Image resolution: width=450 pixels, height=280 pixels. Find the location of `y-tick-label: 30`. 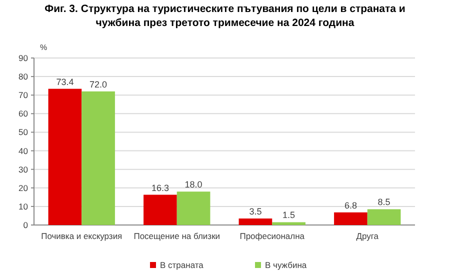

y-tick-label: 30 is located at coordinates (23, 169).